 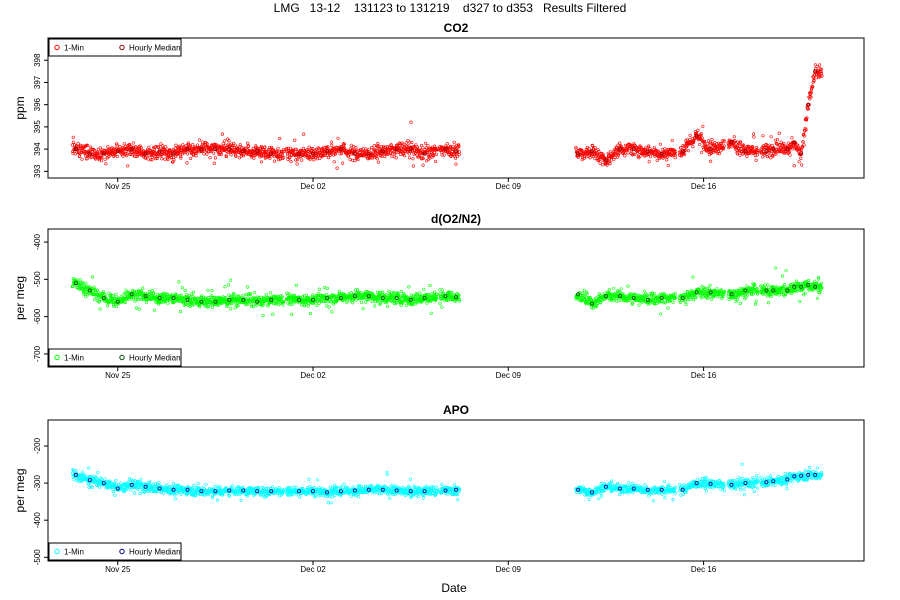 What do you see at coordinates (37, 127) in the screenshot?
I see `y-tick-label: 395` at bounding box center [37, 127].